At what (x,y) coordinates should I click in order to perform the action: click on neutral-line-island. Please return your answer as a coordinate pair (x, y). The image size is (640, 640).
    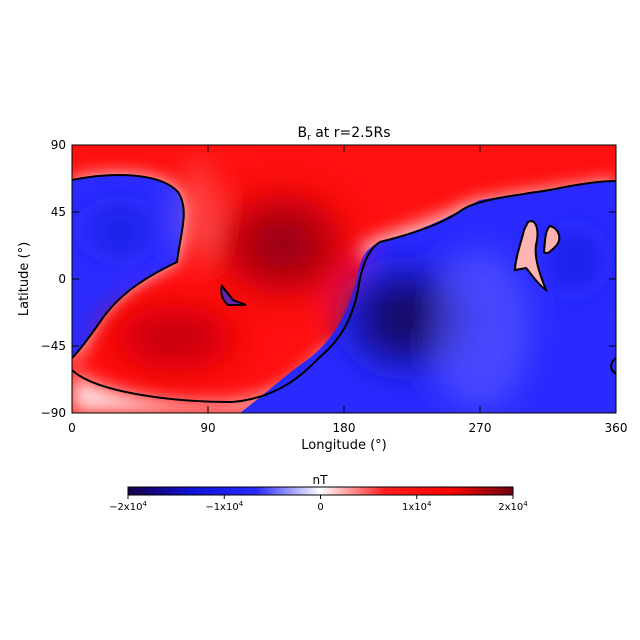
    Looking at the image, I should click on (531, 256).